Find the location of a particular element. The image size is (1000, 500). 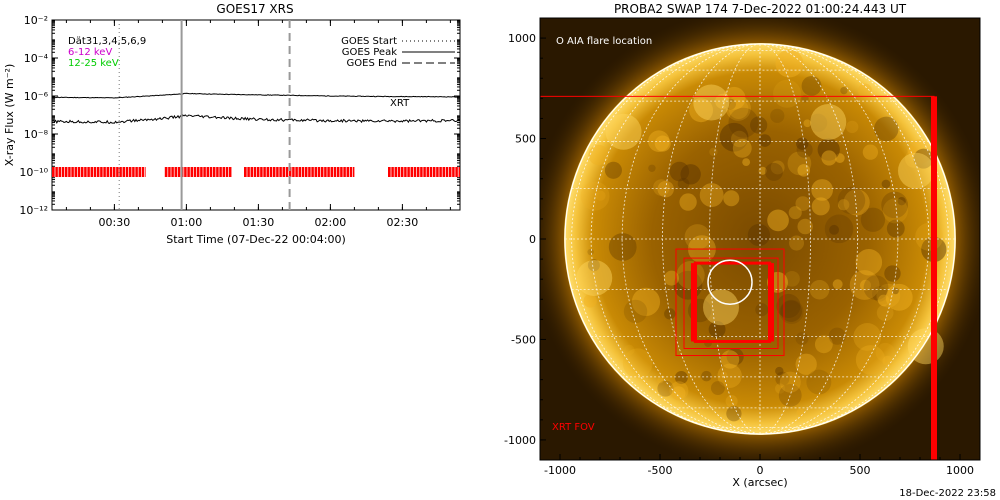

goes-series-line is located at coordinates (256, 119).